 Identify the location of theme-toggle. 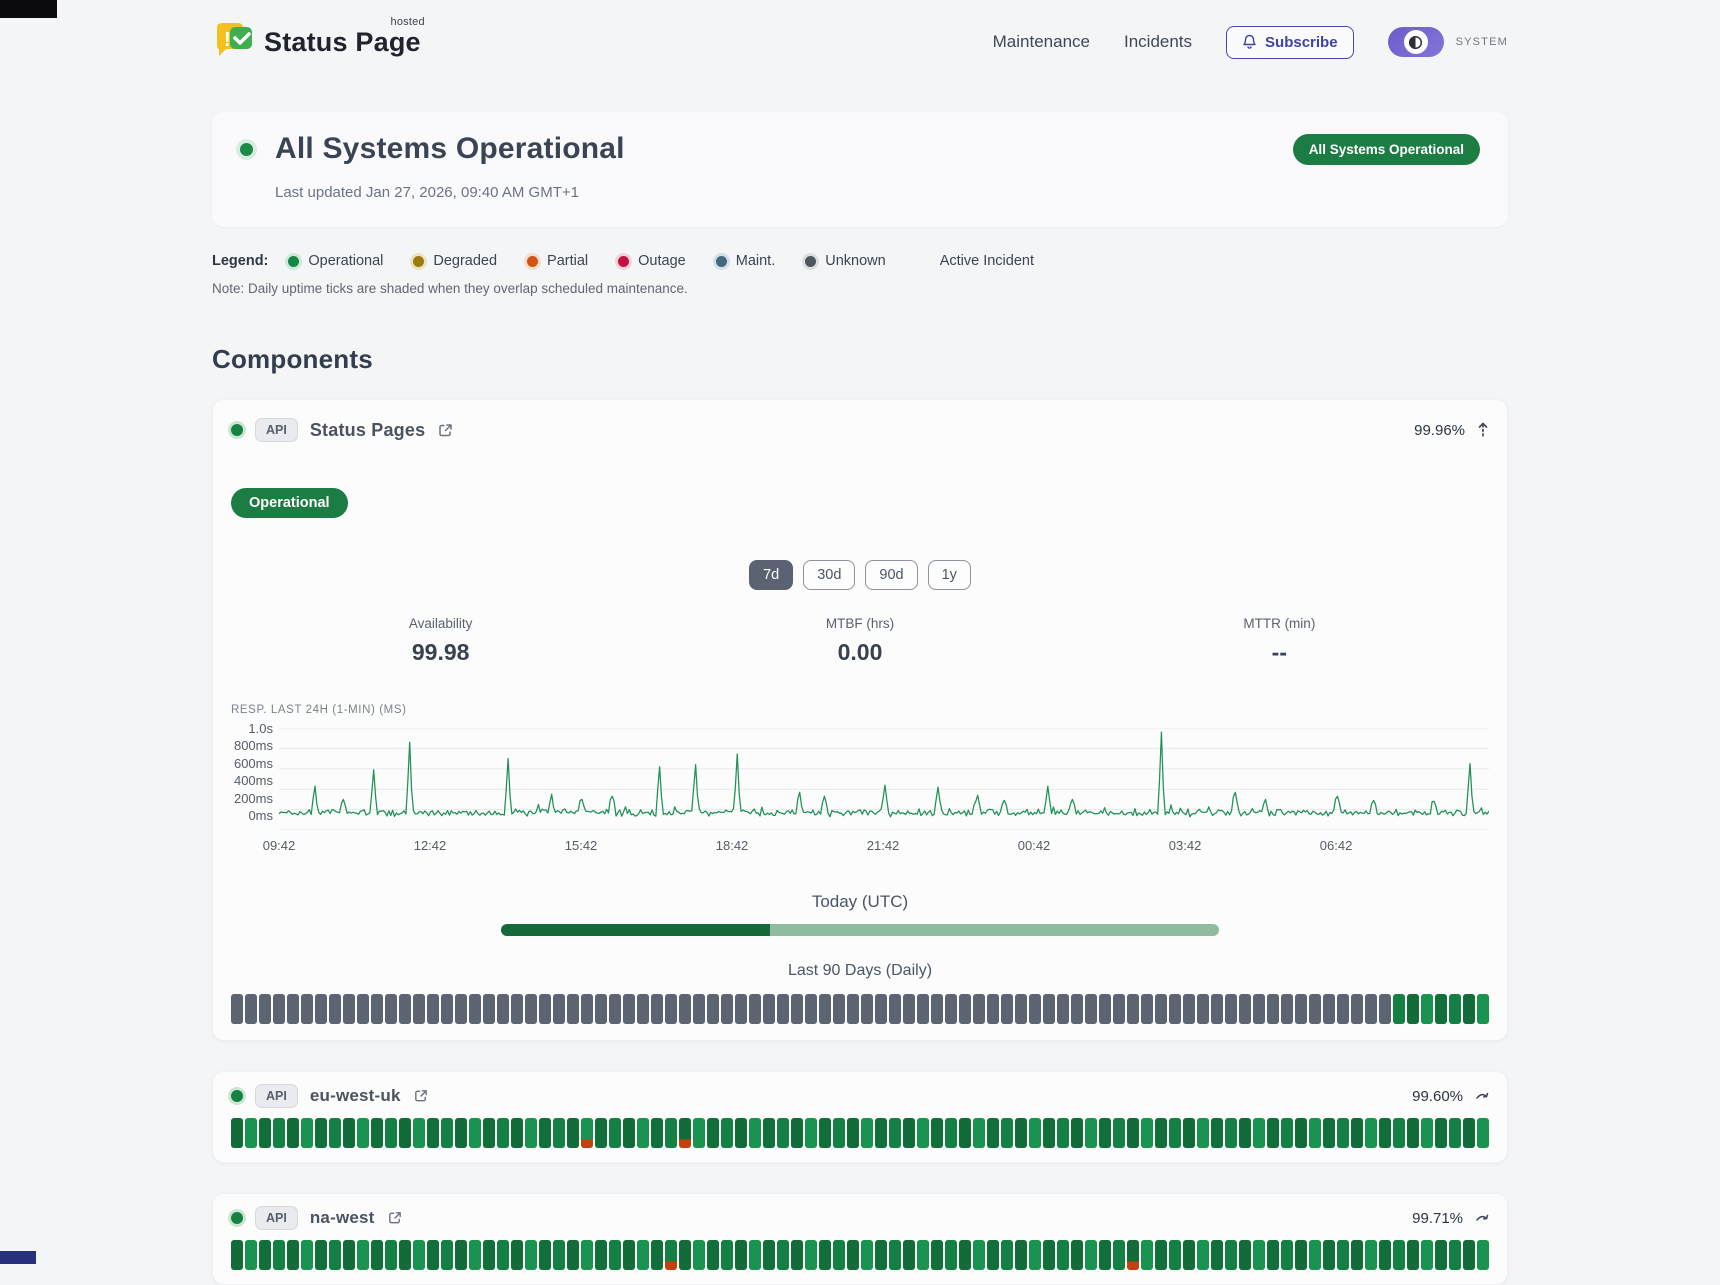
(1415, 42).